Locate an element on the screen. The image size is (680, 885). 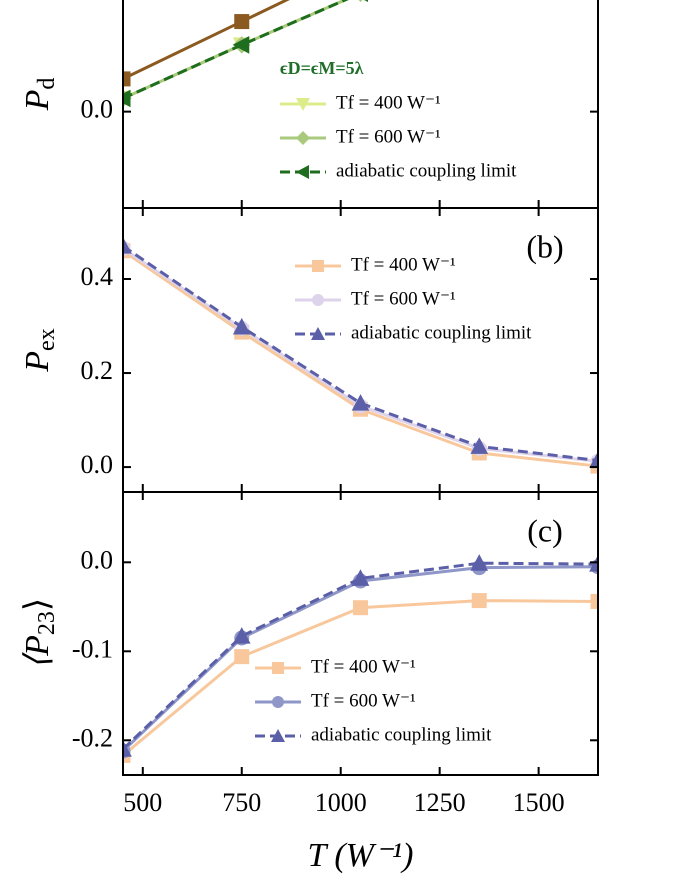
y-tick-label: 0.4 is located at coordinates (97, 276).